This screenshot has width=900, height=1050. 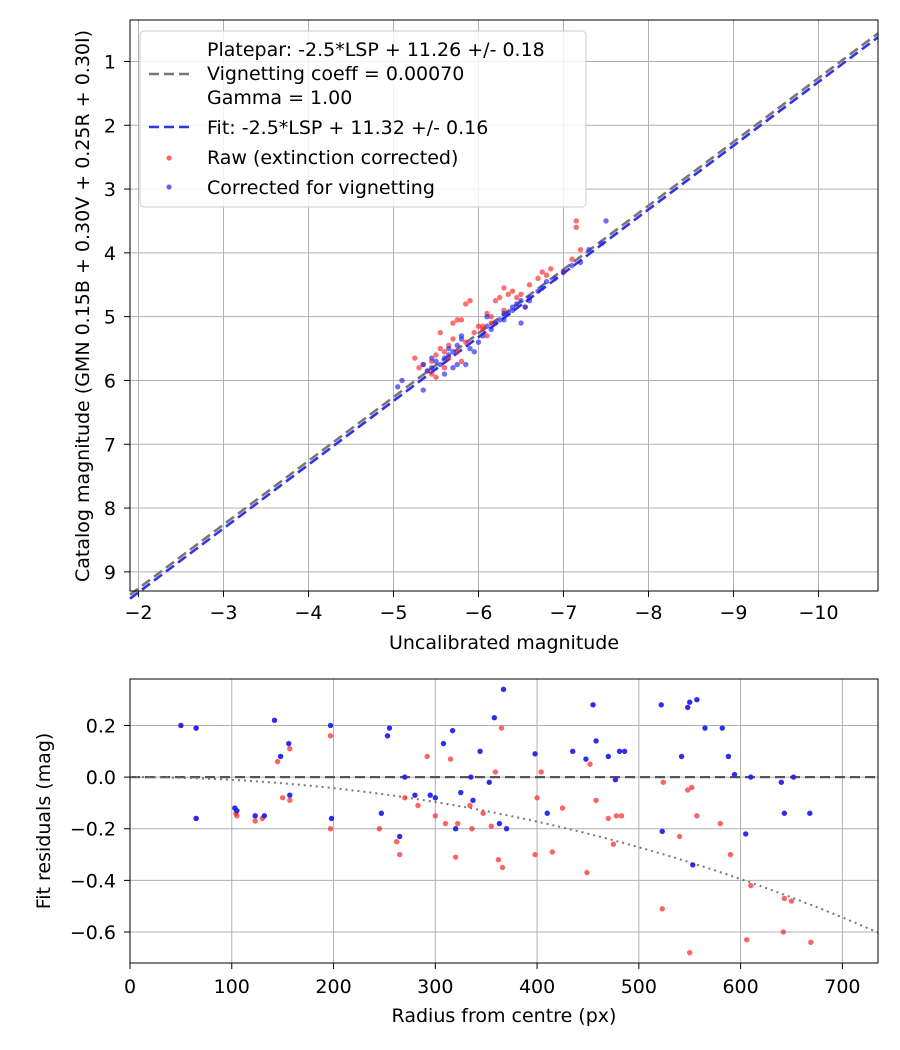 What do you see at coordinates (842, 987) in the screenshot?
I see `bottom-x-tick-label: 700` at bounding box center [842, 987].